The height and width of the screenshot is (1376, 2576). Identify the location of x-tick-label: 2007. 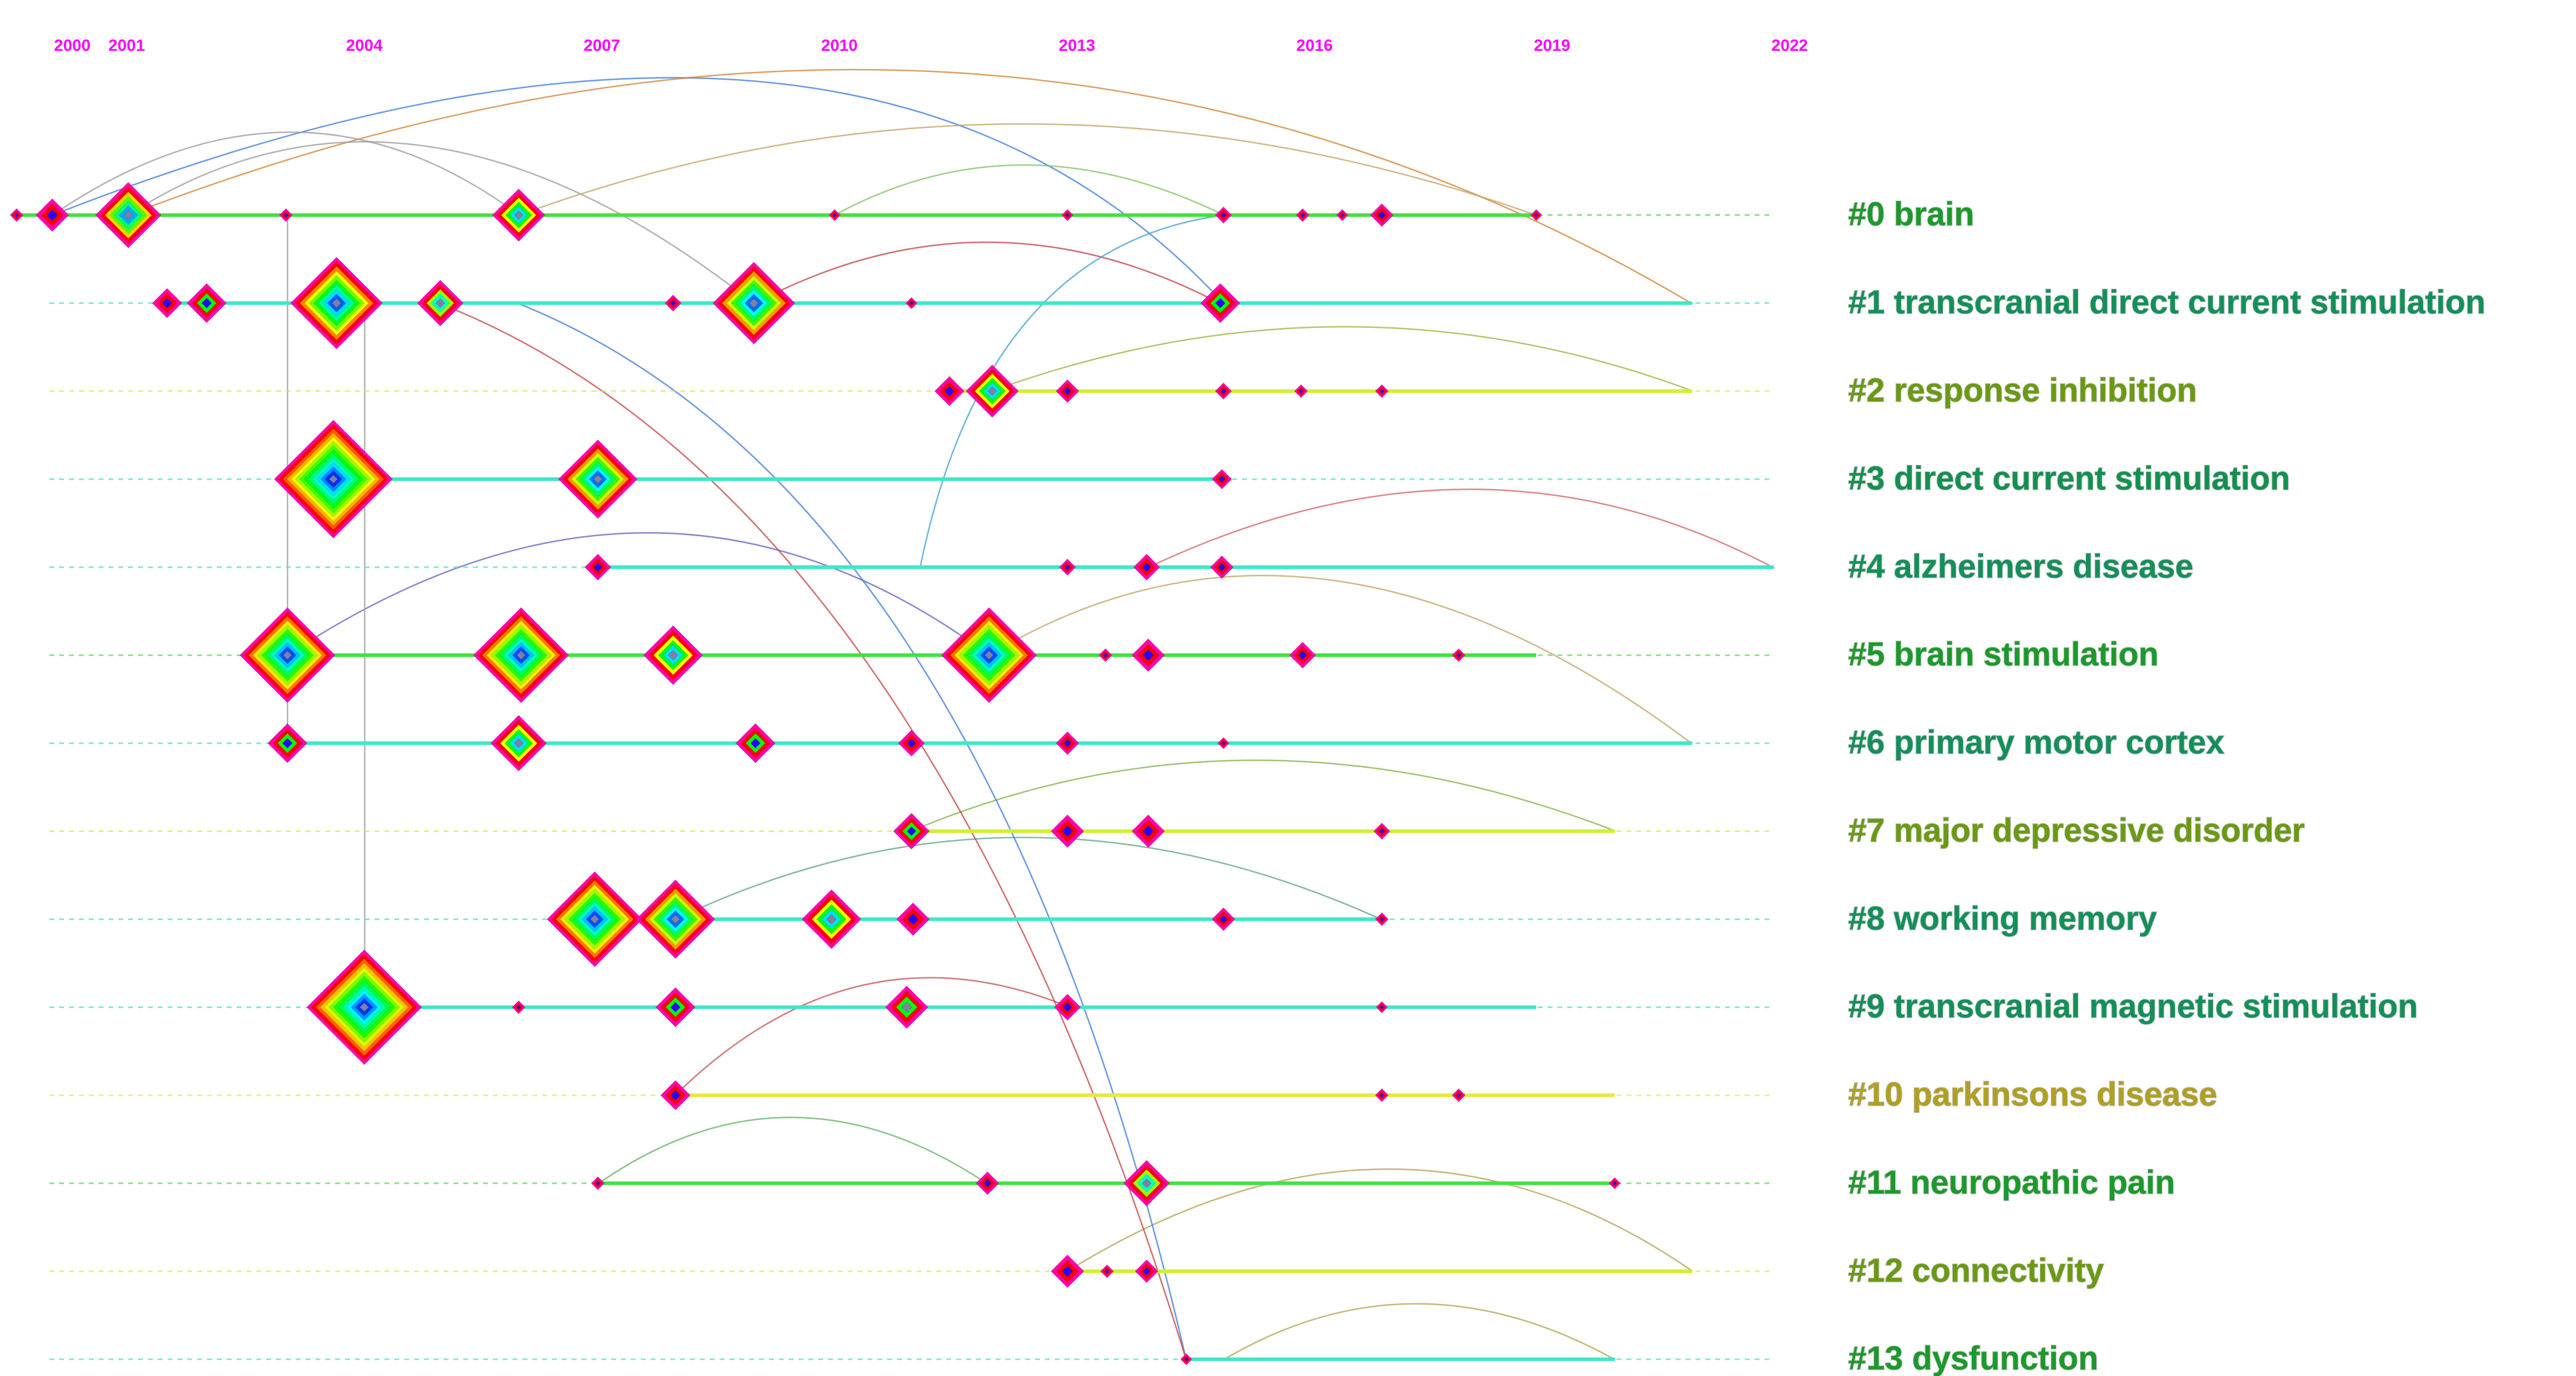
(601, 46).